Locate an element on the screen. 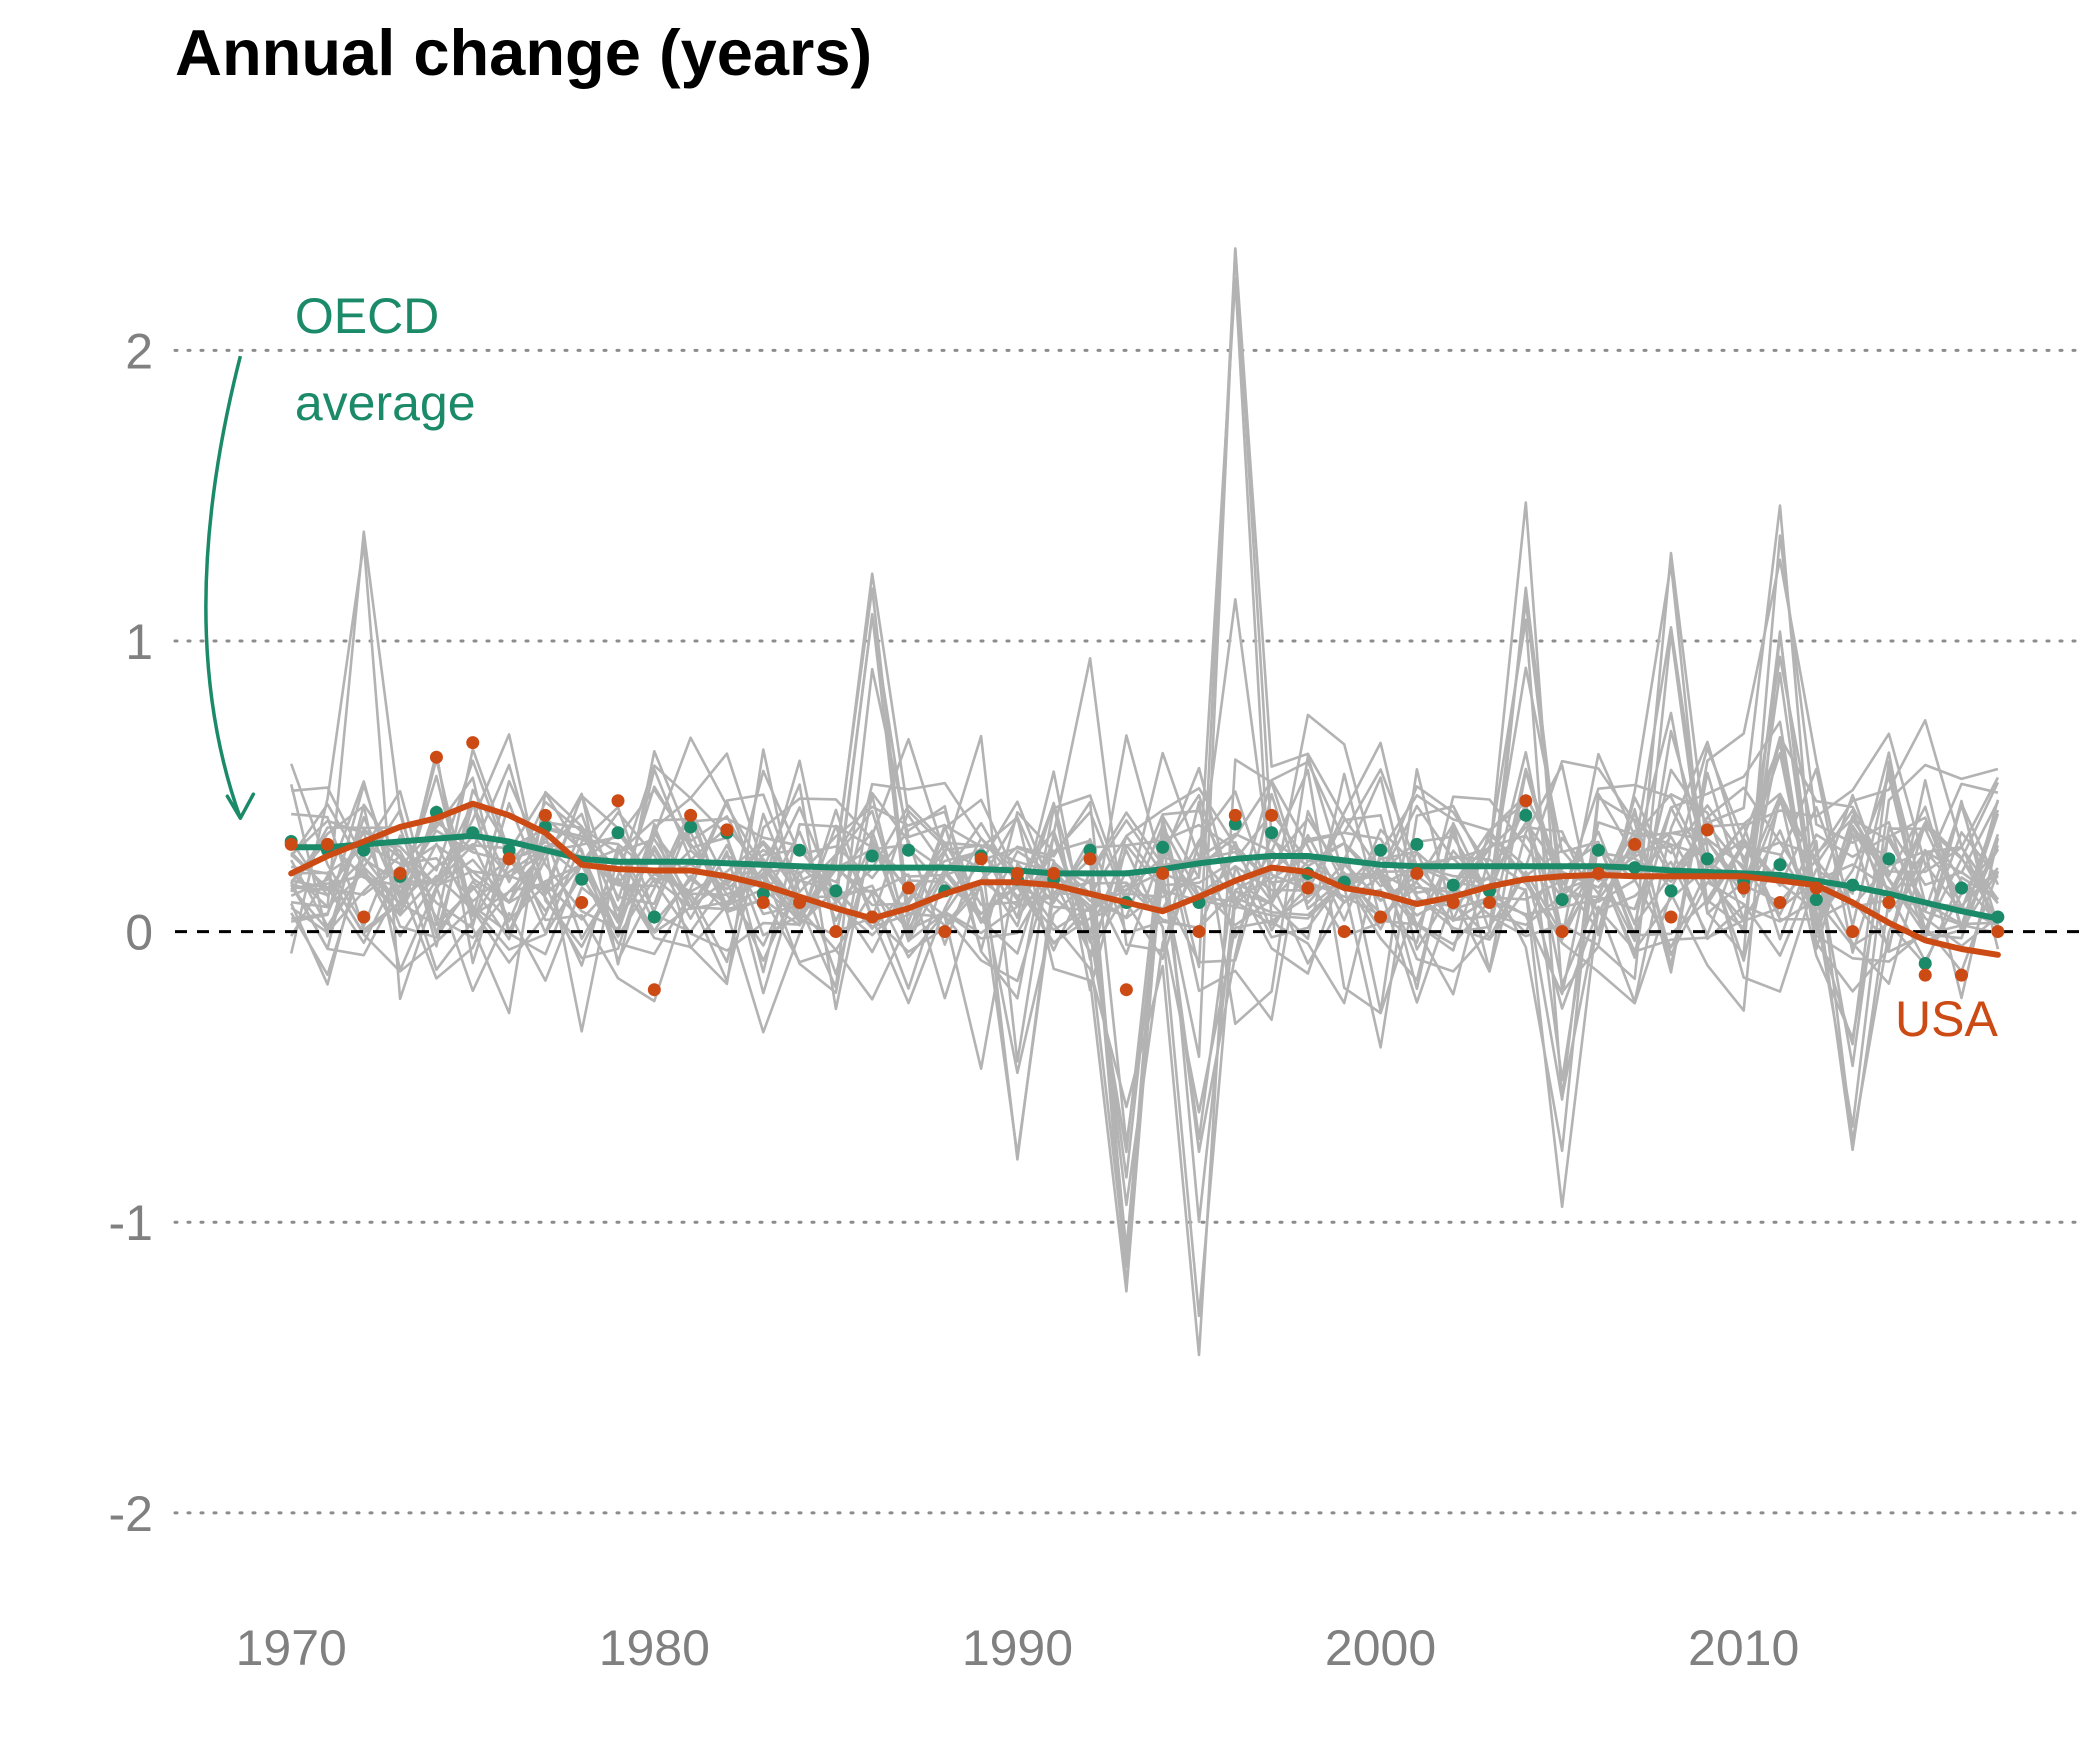 The image size is (2095, 1750). y-tick-label: 2 is located at coordinates (139, 351).